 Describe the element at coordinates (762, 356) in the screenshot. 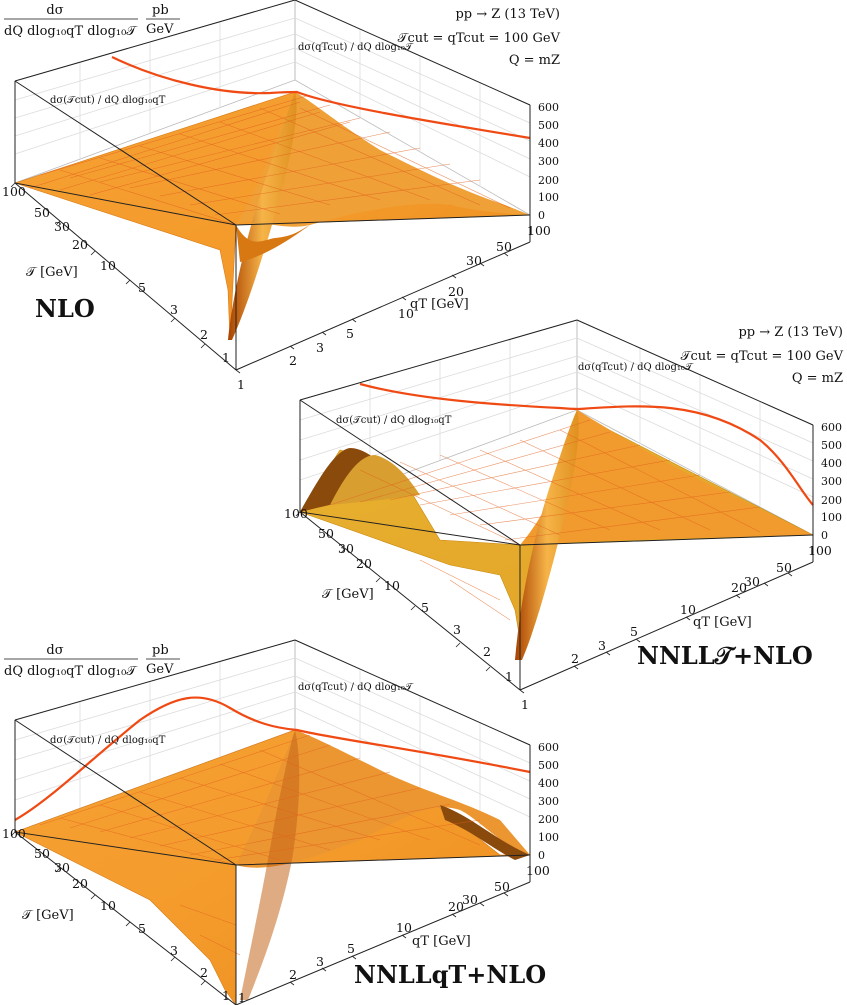

I see `cut-nnll-t: 𝒯cut = qTcut = 100 GeV` at that location.